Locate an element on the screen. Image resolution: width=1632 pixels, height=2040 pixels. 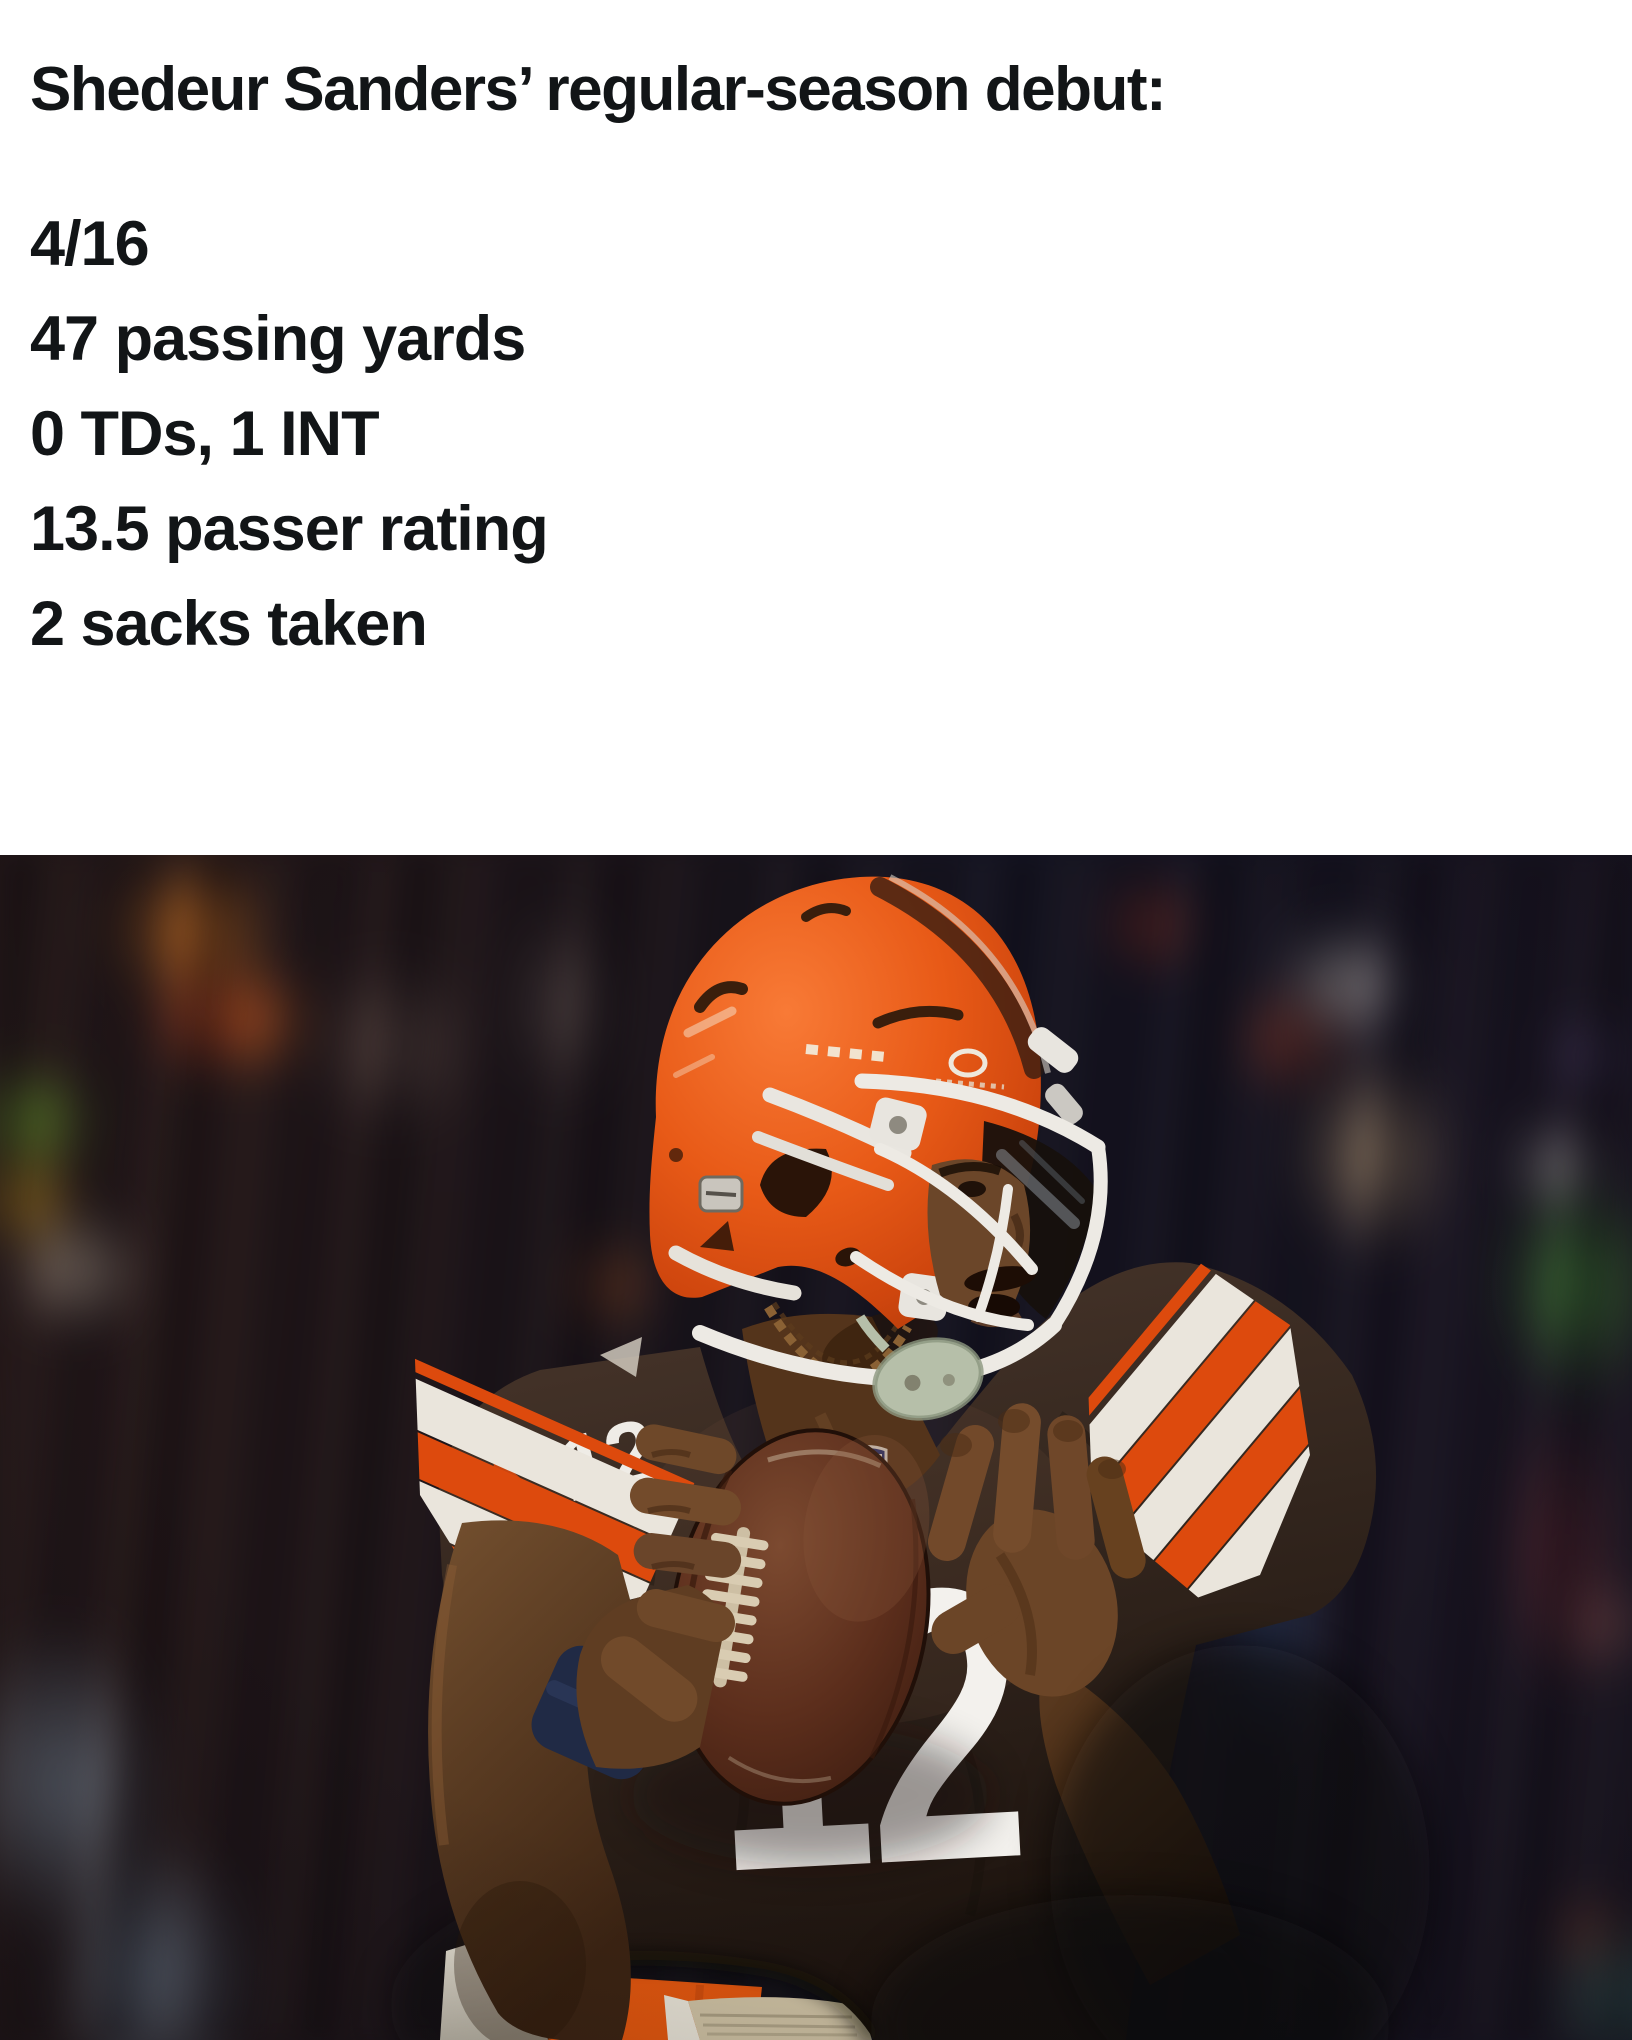
stat-tds-ints: 0 TDs, 1 INT is located at coordinates (205, 434).